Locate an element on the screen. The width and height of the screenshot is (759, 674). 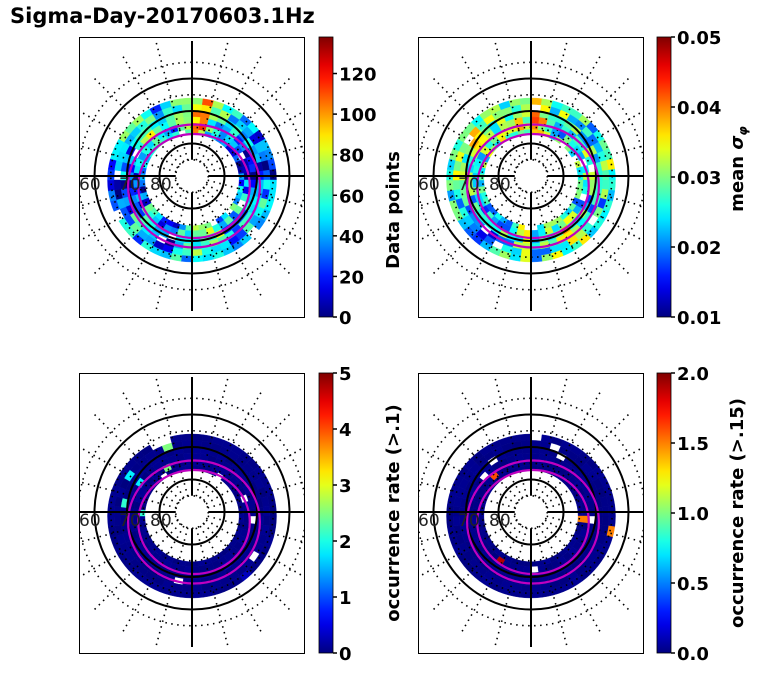
colorbar-tick-label: 60 is located at coordinates (351, 196).